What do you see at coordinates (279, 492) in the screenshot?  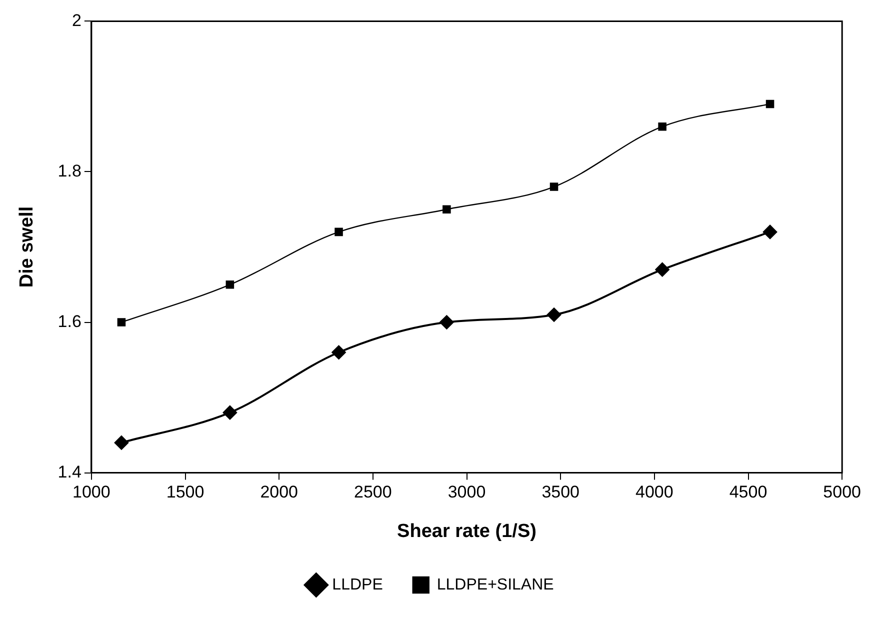 I see `x-tick-label: 2000` at bounding box center [279, 492].